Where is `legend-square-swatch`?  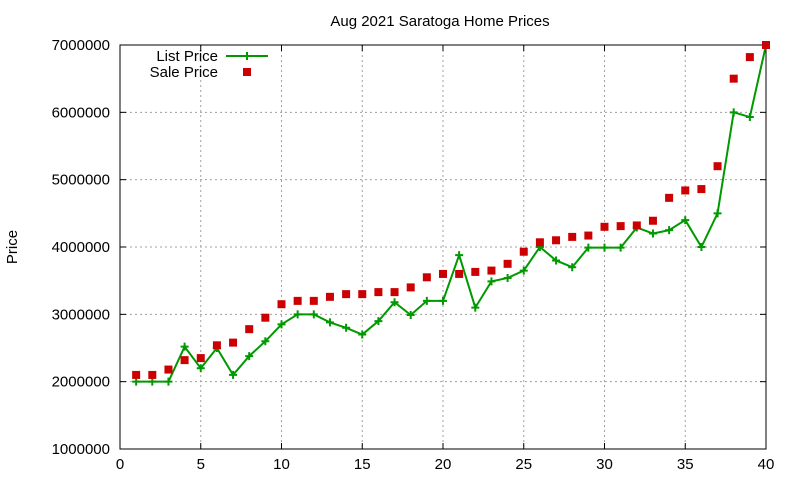 legend-square-swatch is located at coordinates (247, 72).